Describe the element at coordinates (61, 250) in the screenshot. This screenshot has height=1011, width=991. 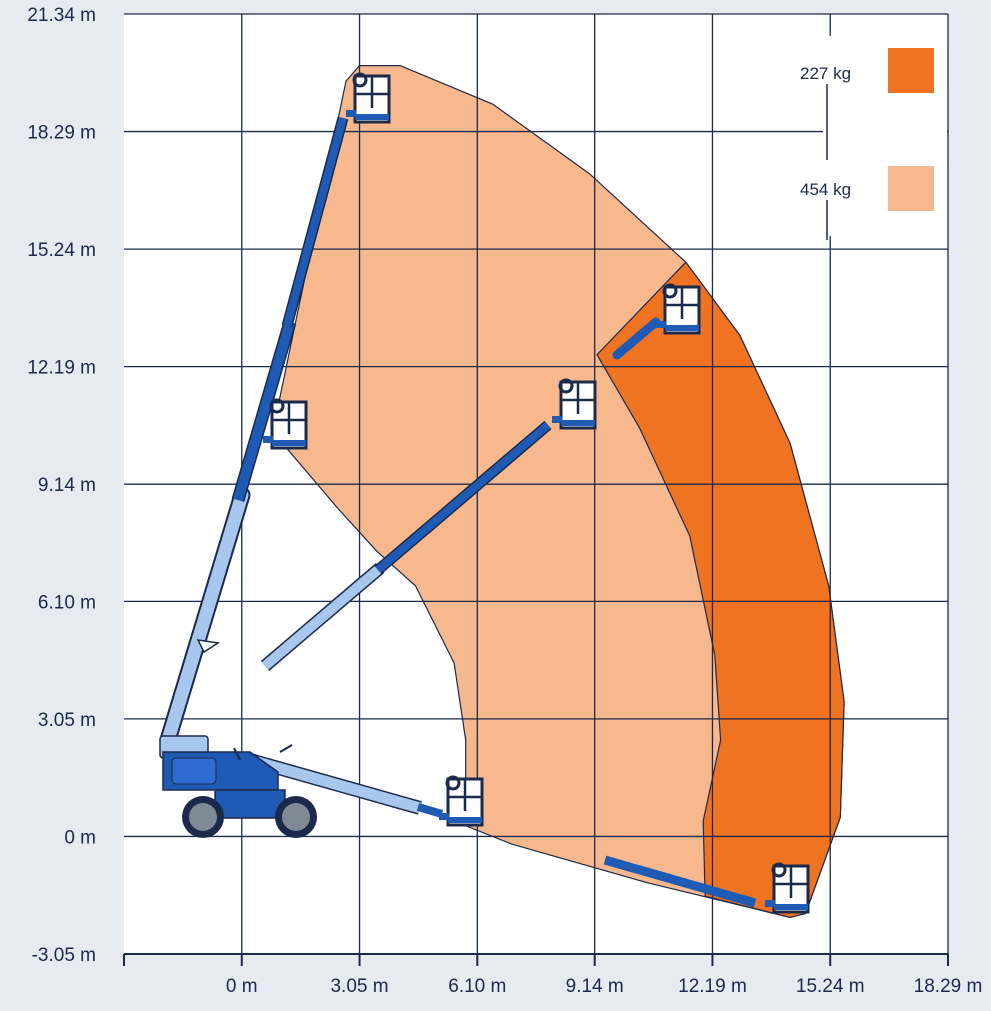
I see `y-tick-label: 15.24 m` at that location.